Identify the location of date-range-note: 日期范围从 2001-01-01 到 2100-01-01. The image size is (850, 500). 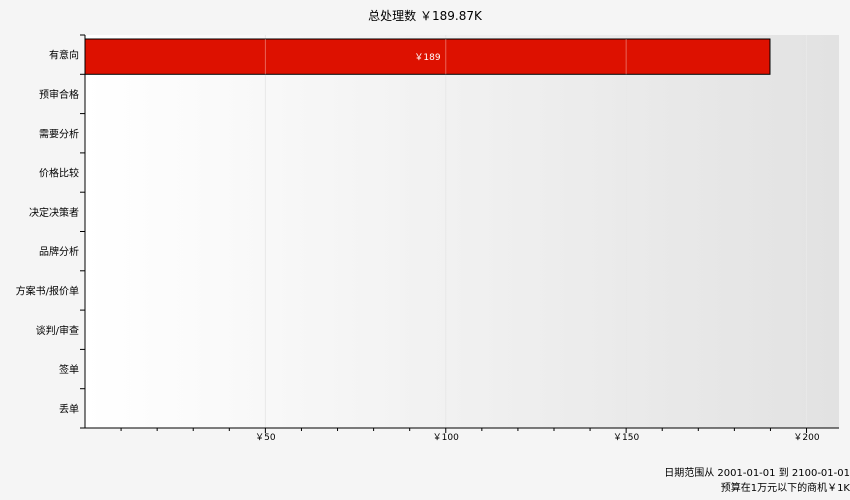
(757, 473).